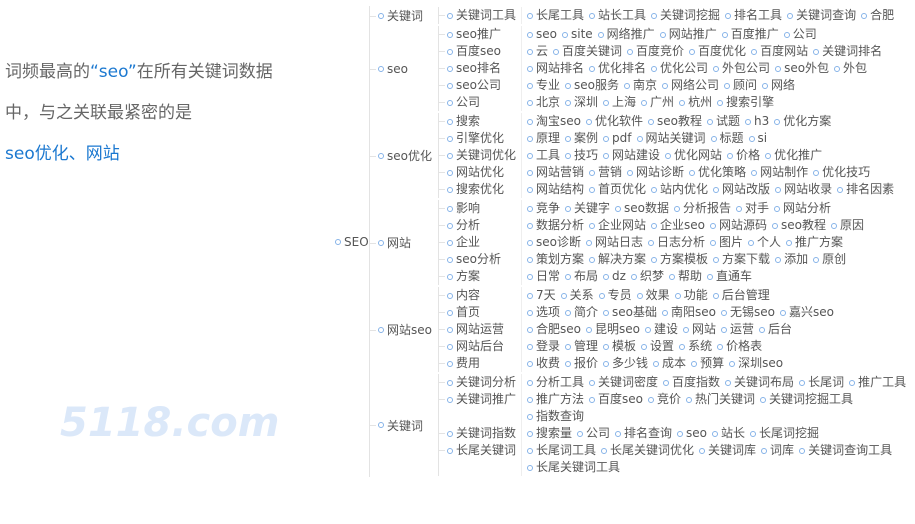  Describe the element at coordinates (847, 51) in the screenshot. I see `leaf-node: 关键词排名` at that location.